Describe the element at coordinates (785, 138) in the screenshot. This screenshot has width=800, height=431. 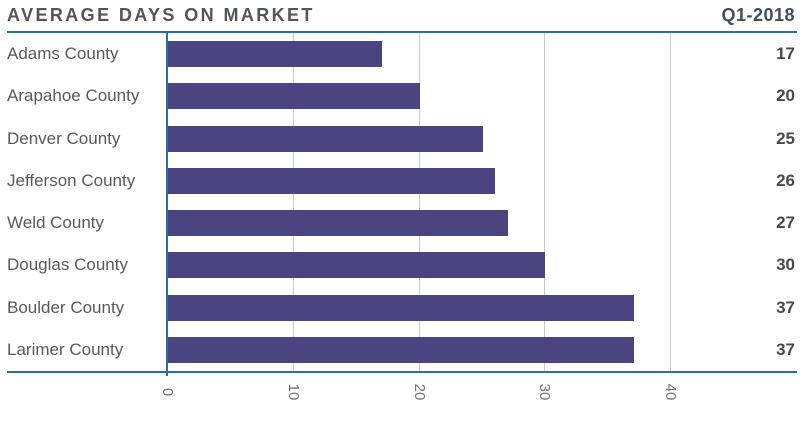
I see `value-label: 25` at that location.